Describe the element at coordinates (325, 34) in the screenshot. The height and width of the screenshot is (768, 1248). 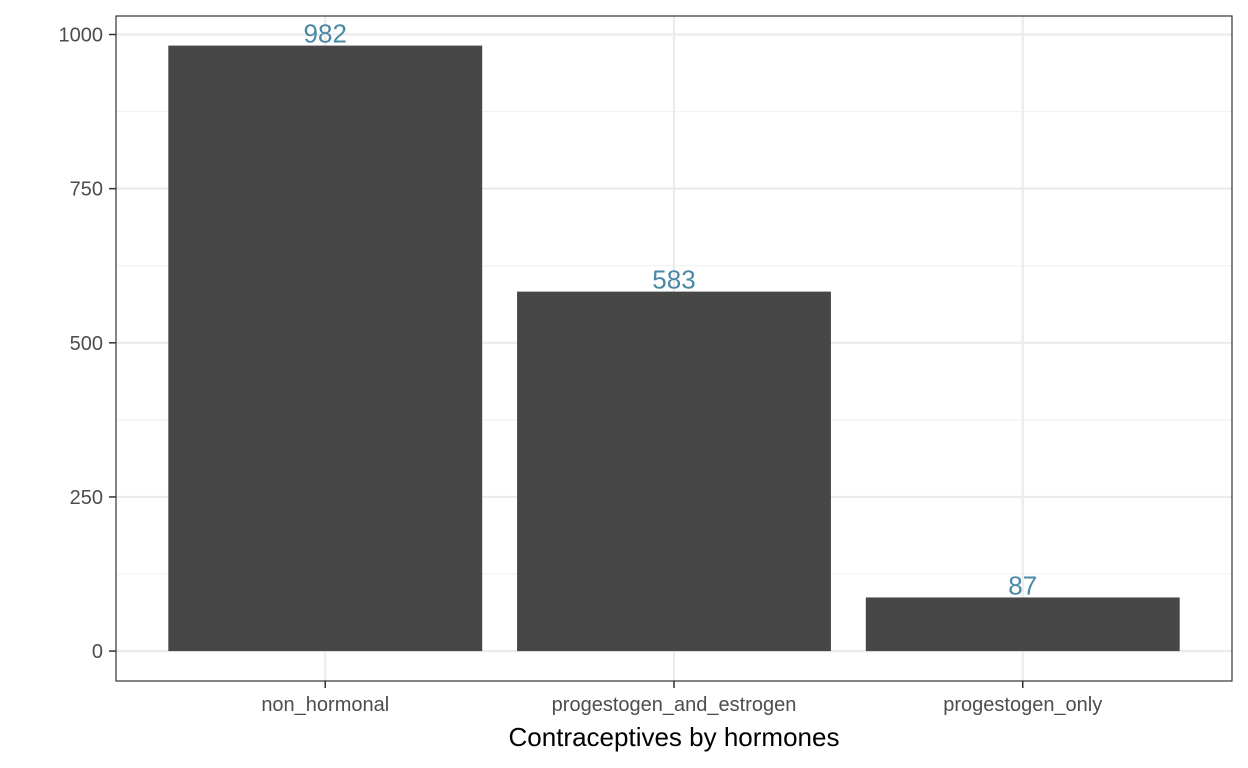
I see `data-label-non_hormonal: 982` at that location.